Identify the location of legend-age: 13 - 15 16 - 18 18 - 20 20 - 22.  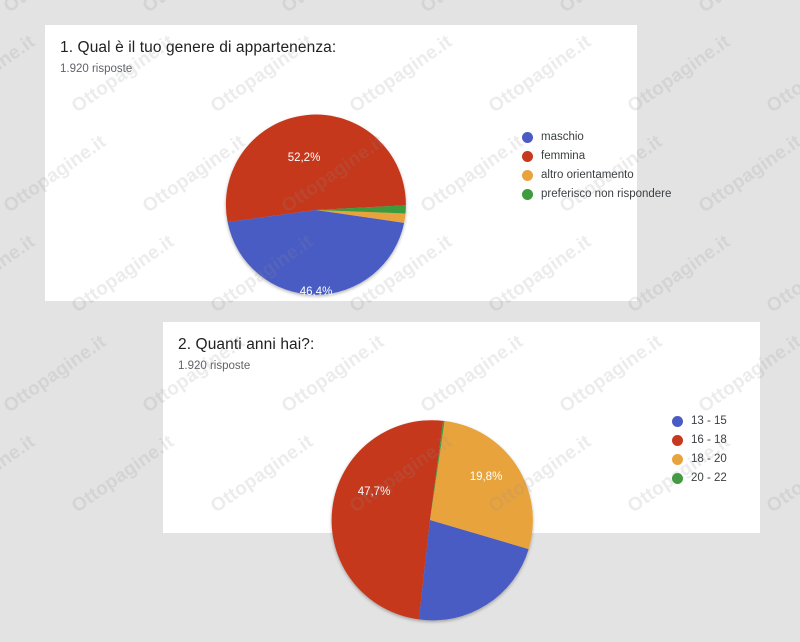
(699, 449).